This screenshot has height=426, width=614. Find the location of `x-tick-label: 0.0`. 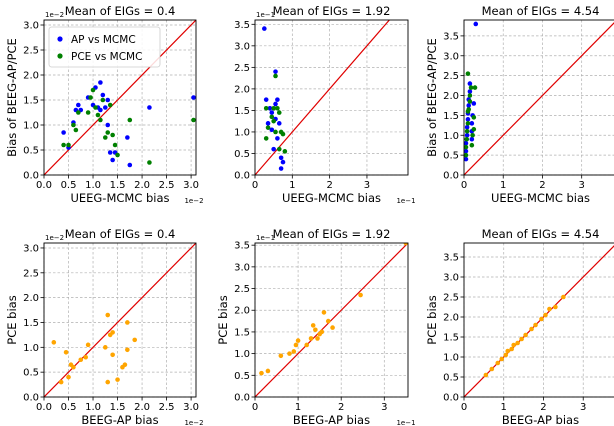

x-tick-label: 0.0 is located at coordinates (44, 407).